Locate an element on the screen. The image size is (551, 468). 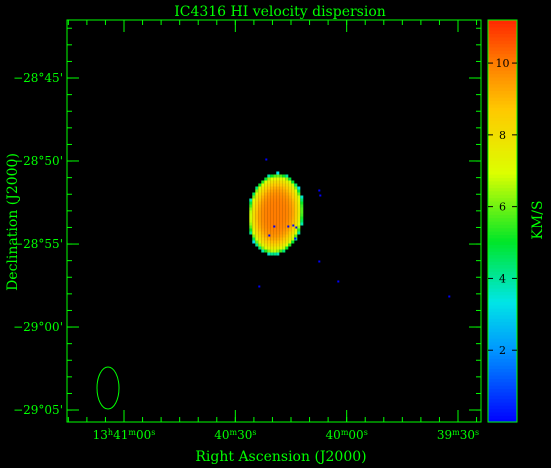
x-axis-label: Right Ascension (J2000) is located at coordinates (280, 457).